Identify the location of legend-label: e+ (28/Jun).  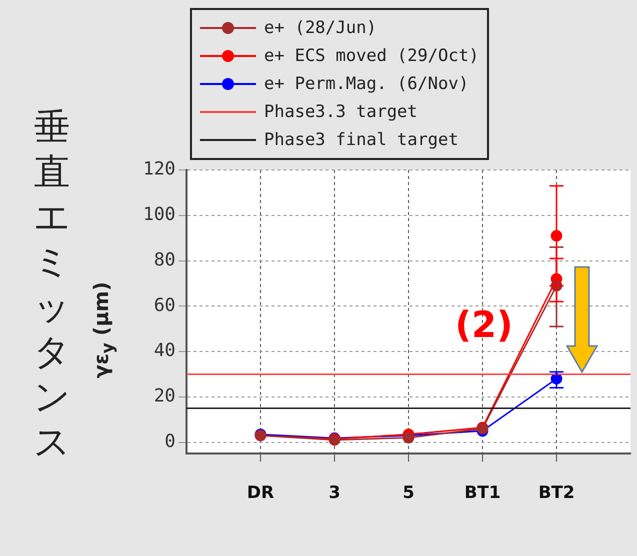
(320, 28).